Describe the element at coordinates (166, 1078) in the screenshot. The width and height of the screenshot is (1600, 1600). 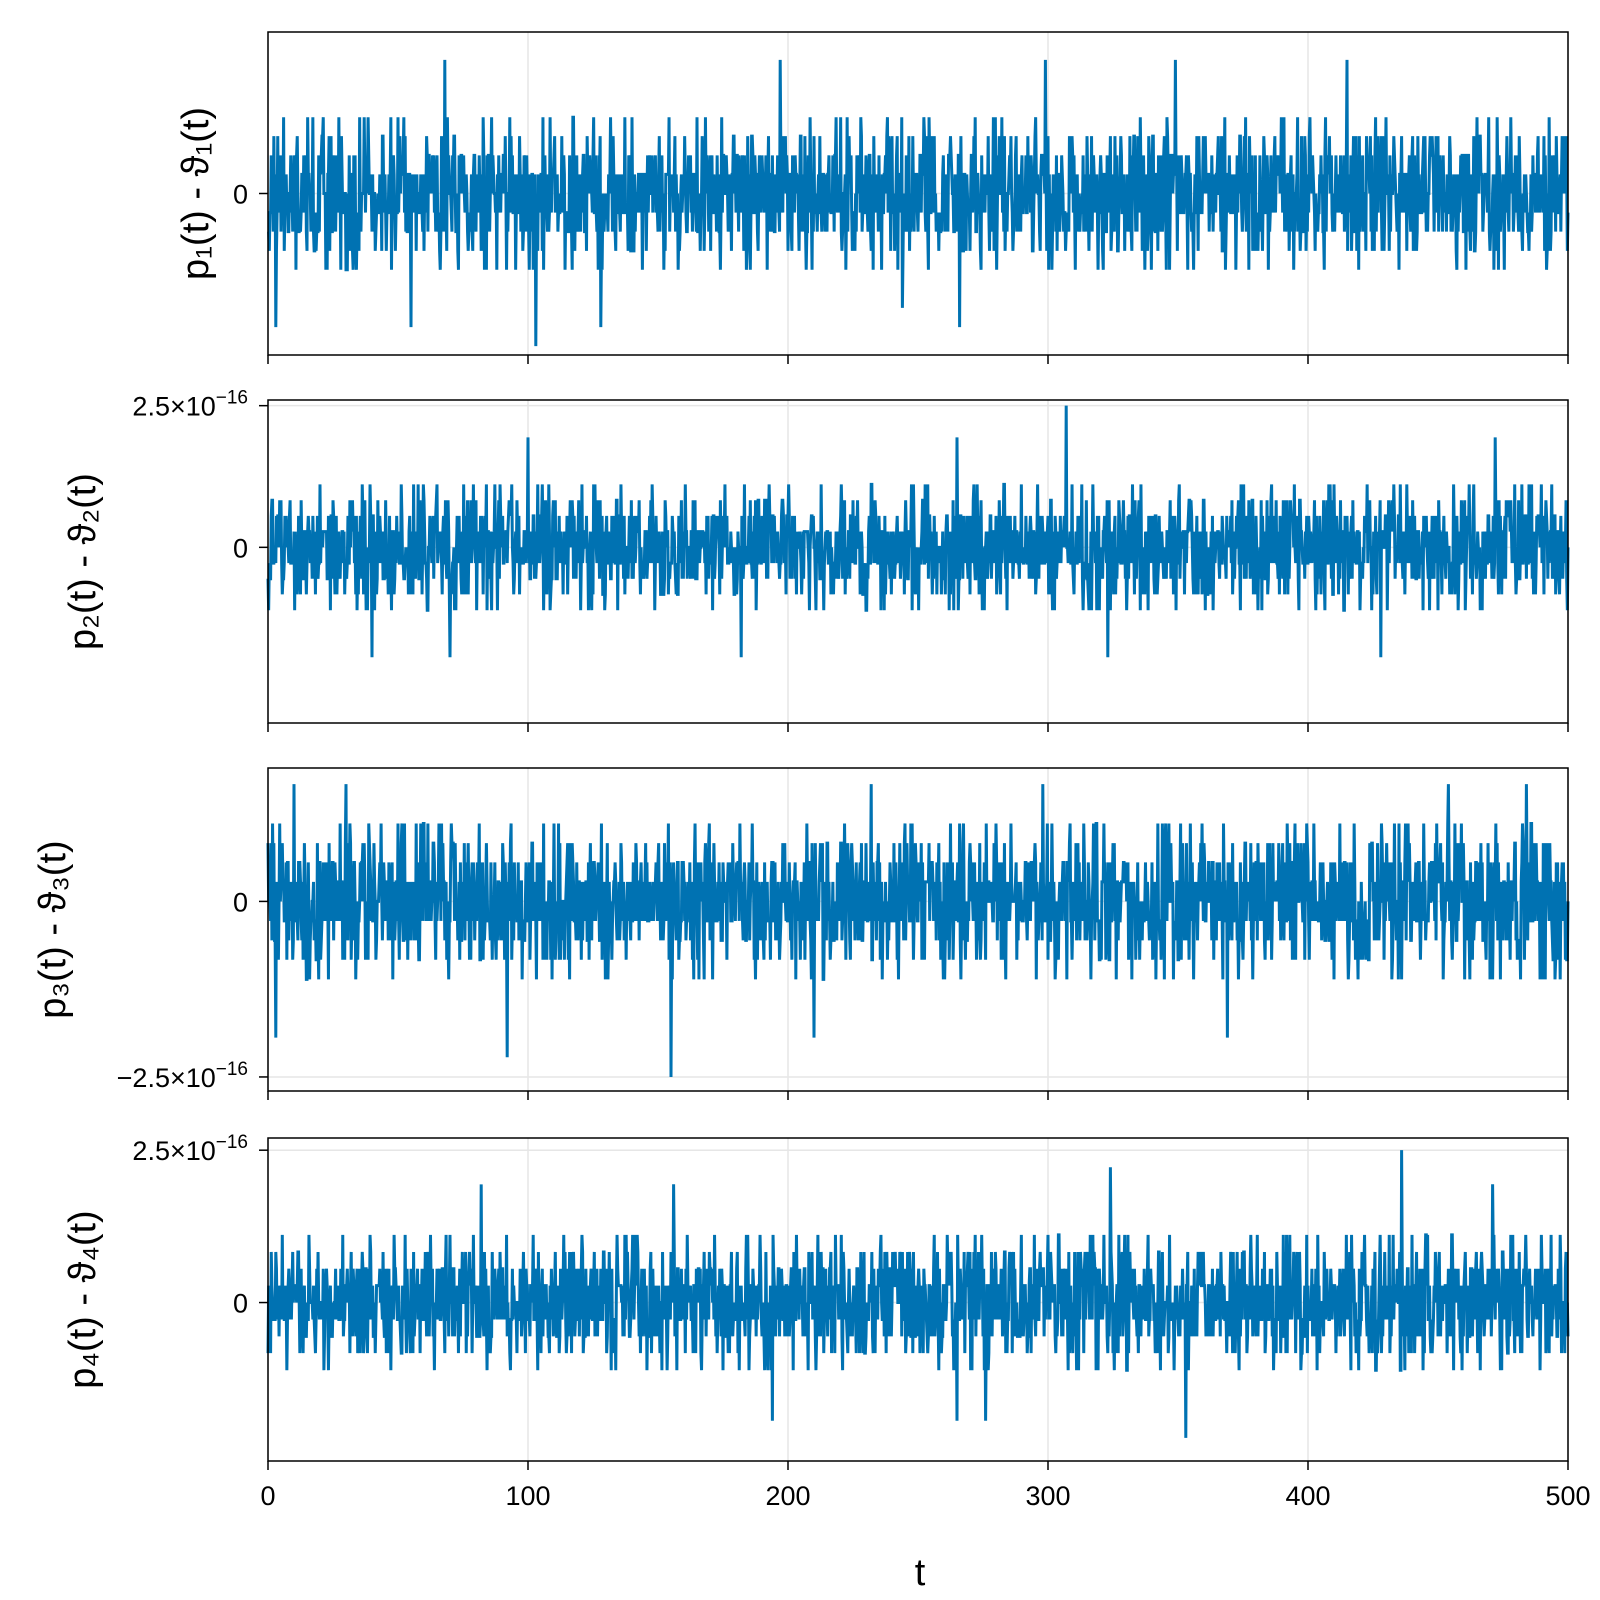
I see `y-tick-base: −2.5×10` at that location.